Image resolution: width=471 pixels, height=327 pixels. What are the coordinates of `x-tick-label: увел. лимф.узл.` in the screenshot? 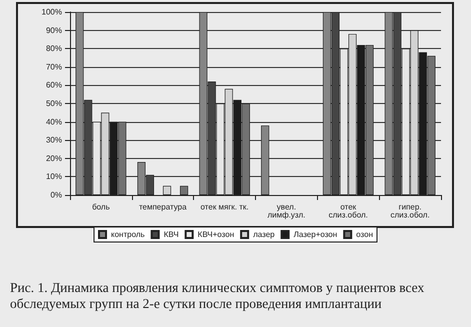 It's located at (286, 211).